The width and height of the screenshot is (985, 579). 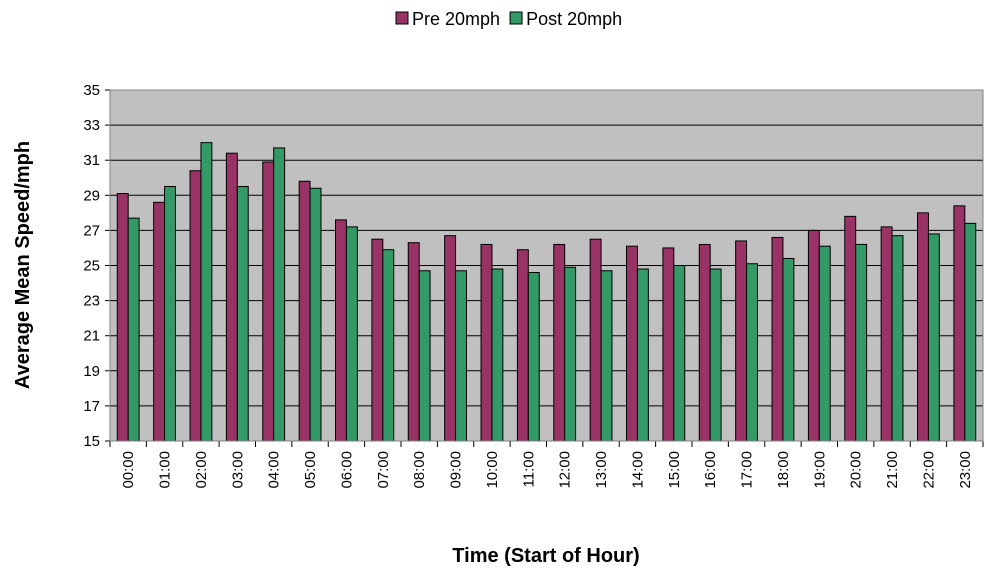 I want to click on y-tick-label: 25, so click(x=91, y=266).